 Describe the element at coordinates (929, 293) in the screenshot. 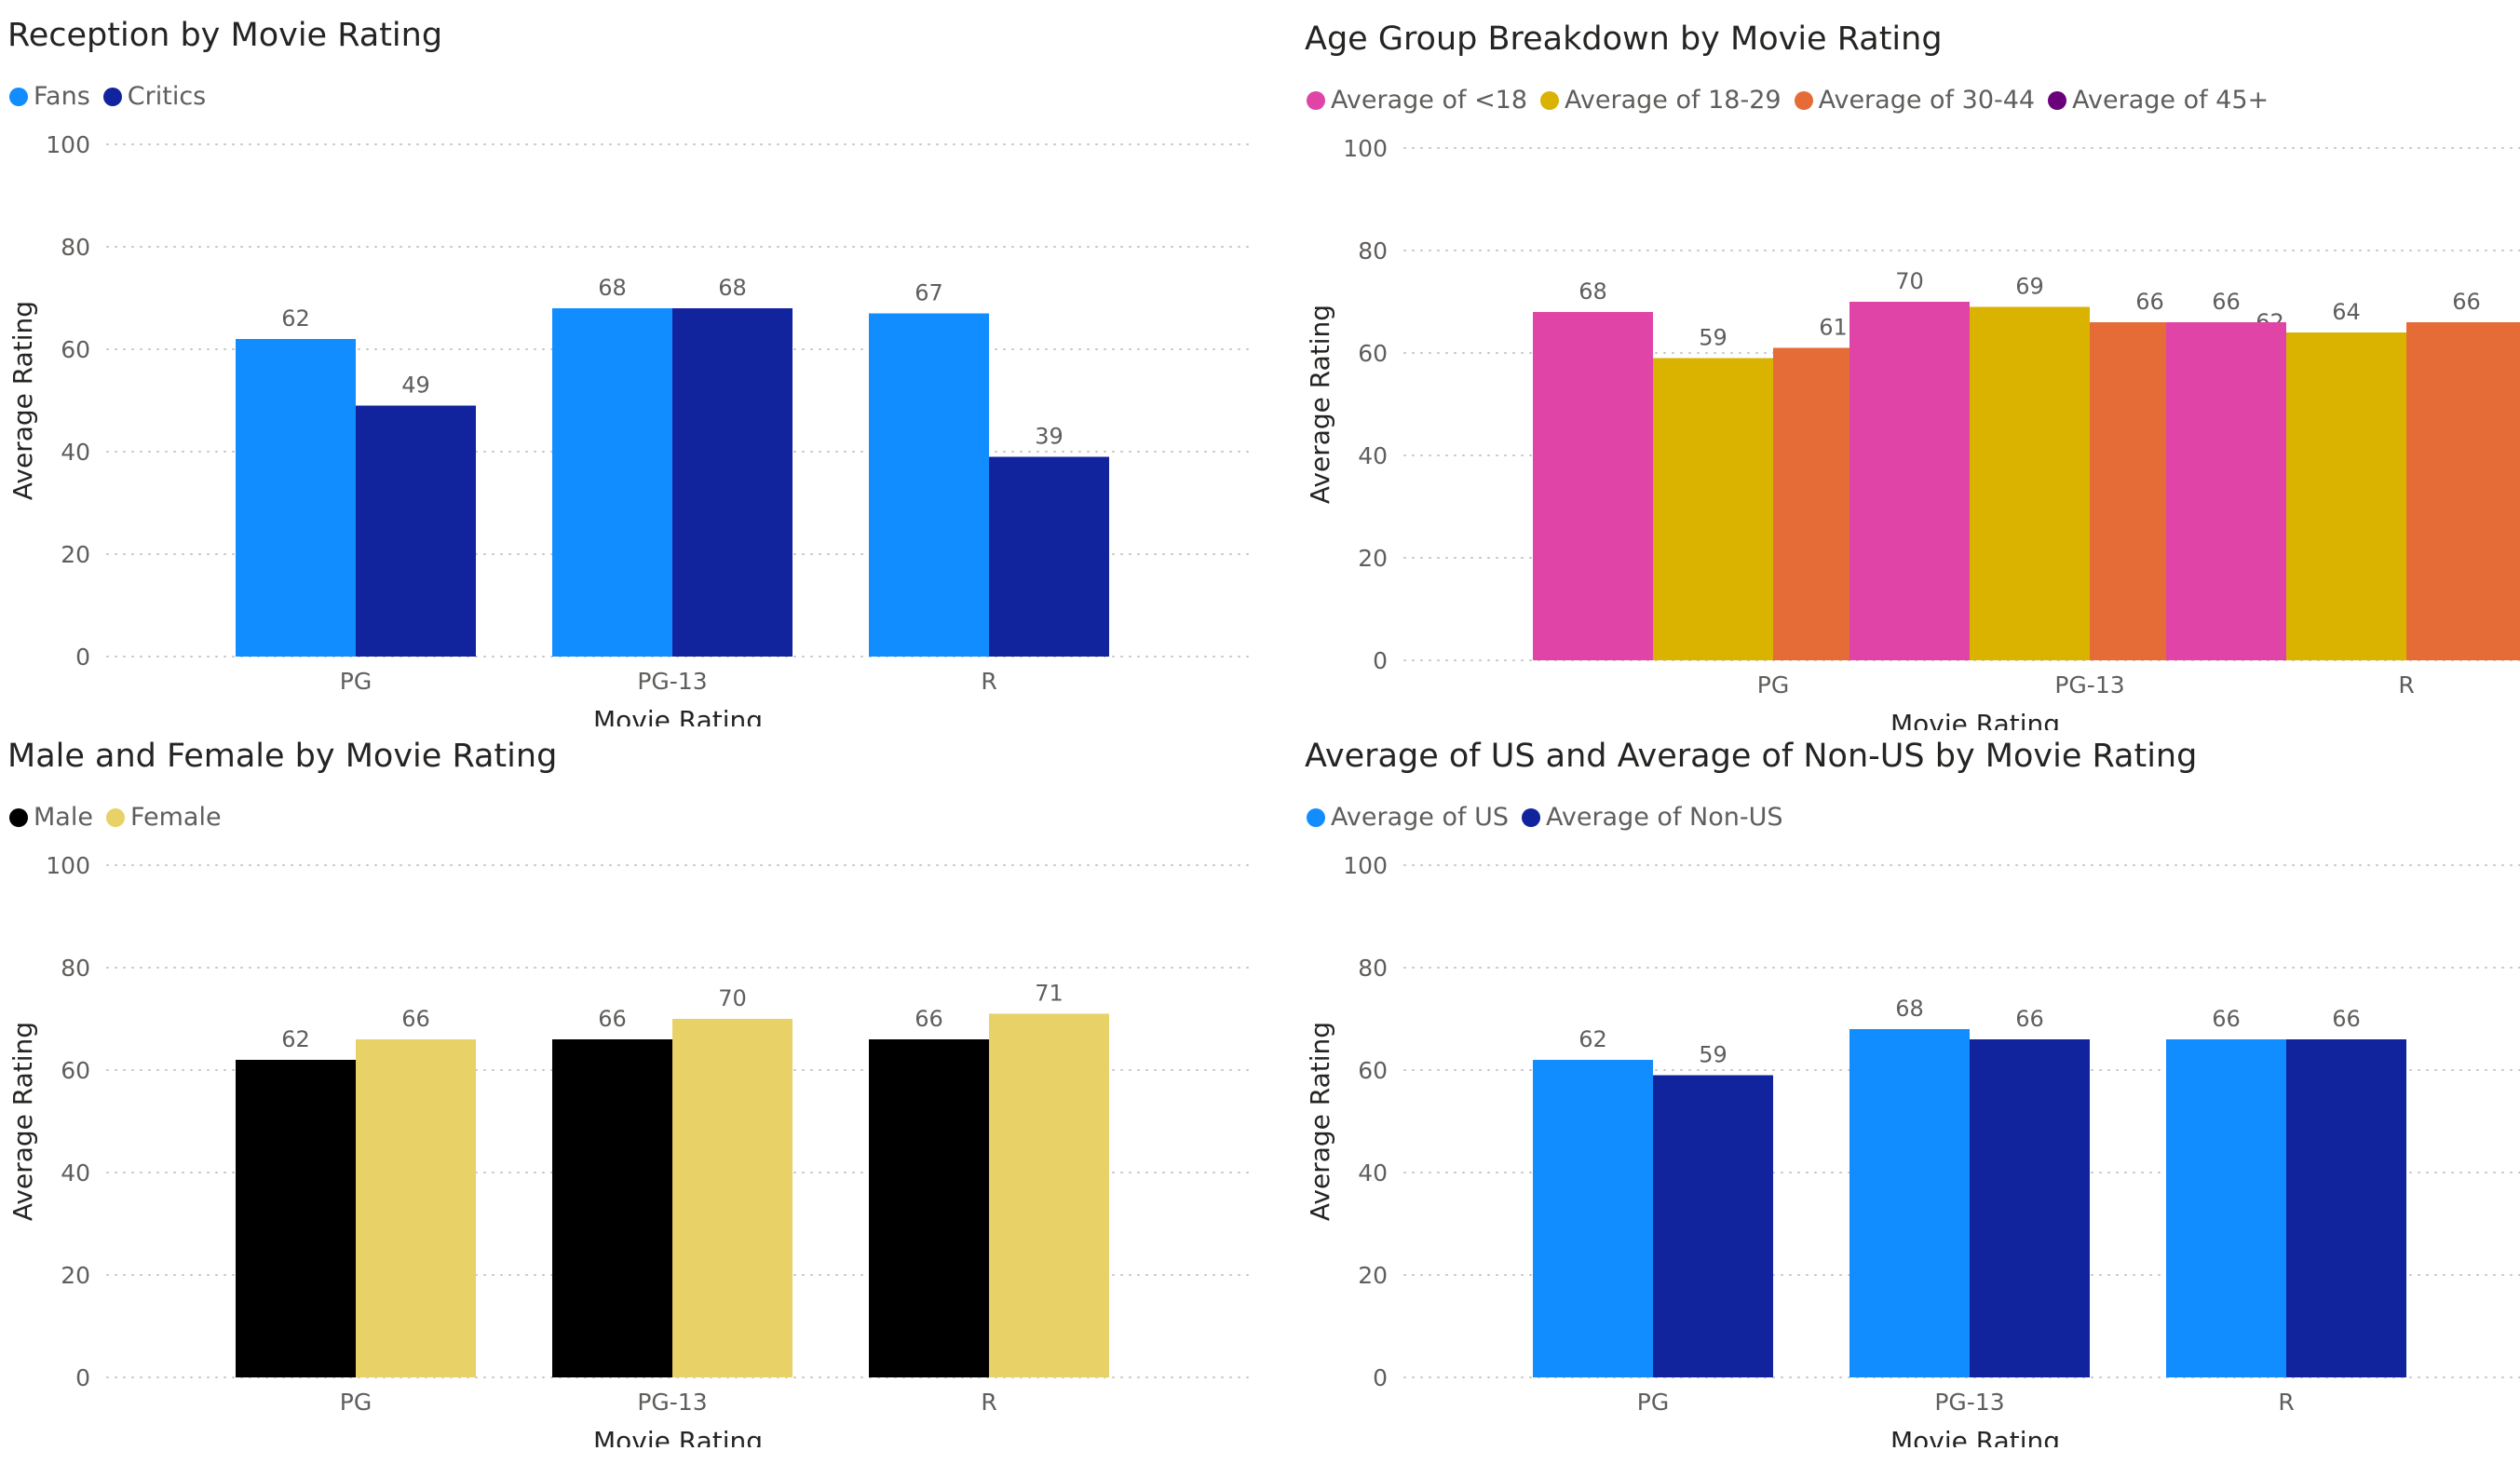

I see `data-label: 67` at that location.